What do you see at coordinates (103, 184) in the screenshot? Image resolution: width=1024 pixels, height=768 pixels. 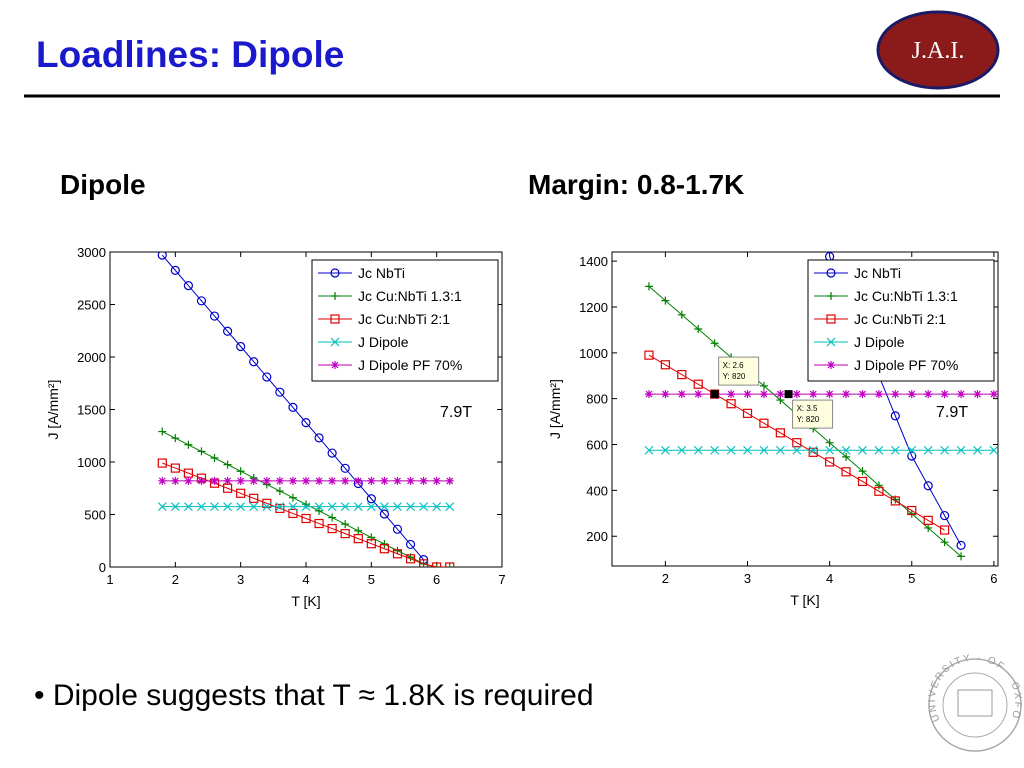 I see `chart-title: Dipole` at bounding box center [103, 184].